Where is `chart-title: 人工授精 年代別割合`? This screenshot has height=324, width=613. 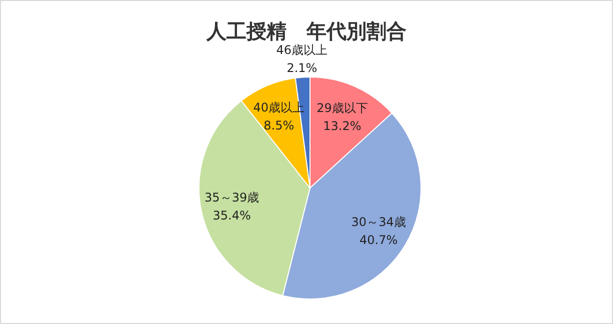 chart-title: 人工授精 年代別割合 is located at coordinates (306, 31).